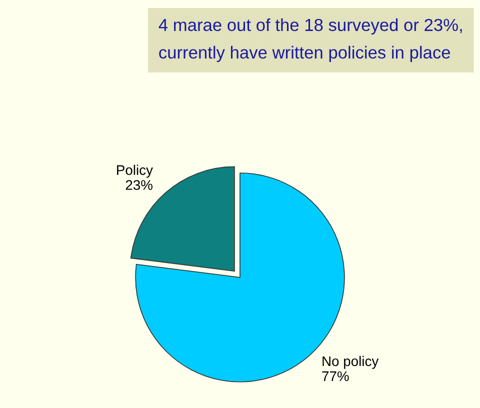  I want to click on slice-label: Policy, so click(135, 171).